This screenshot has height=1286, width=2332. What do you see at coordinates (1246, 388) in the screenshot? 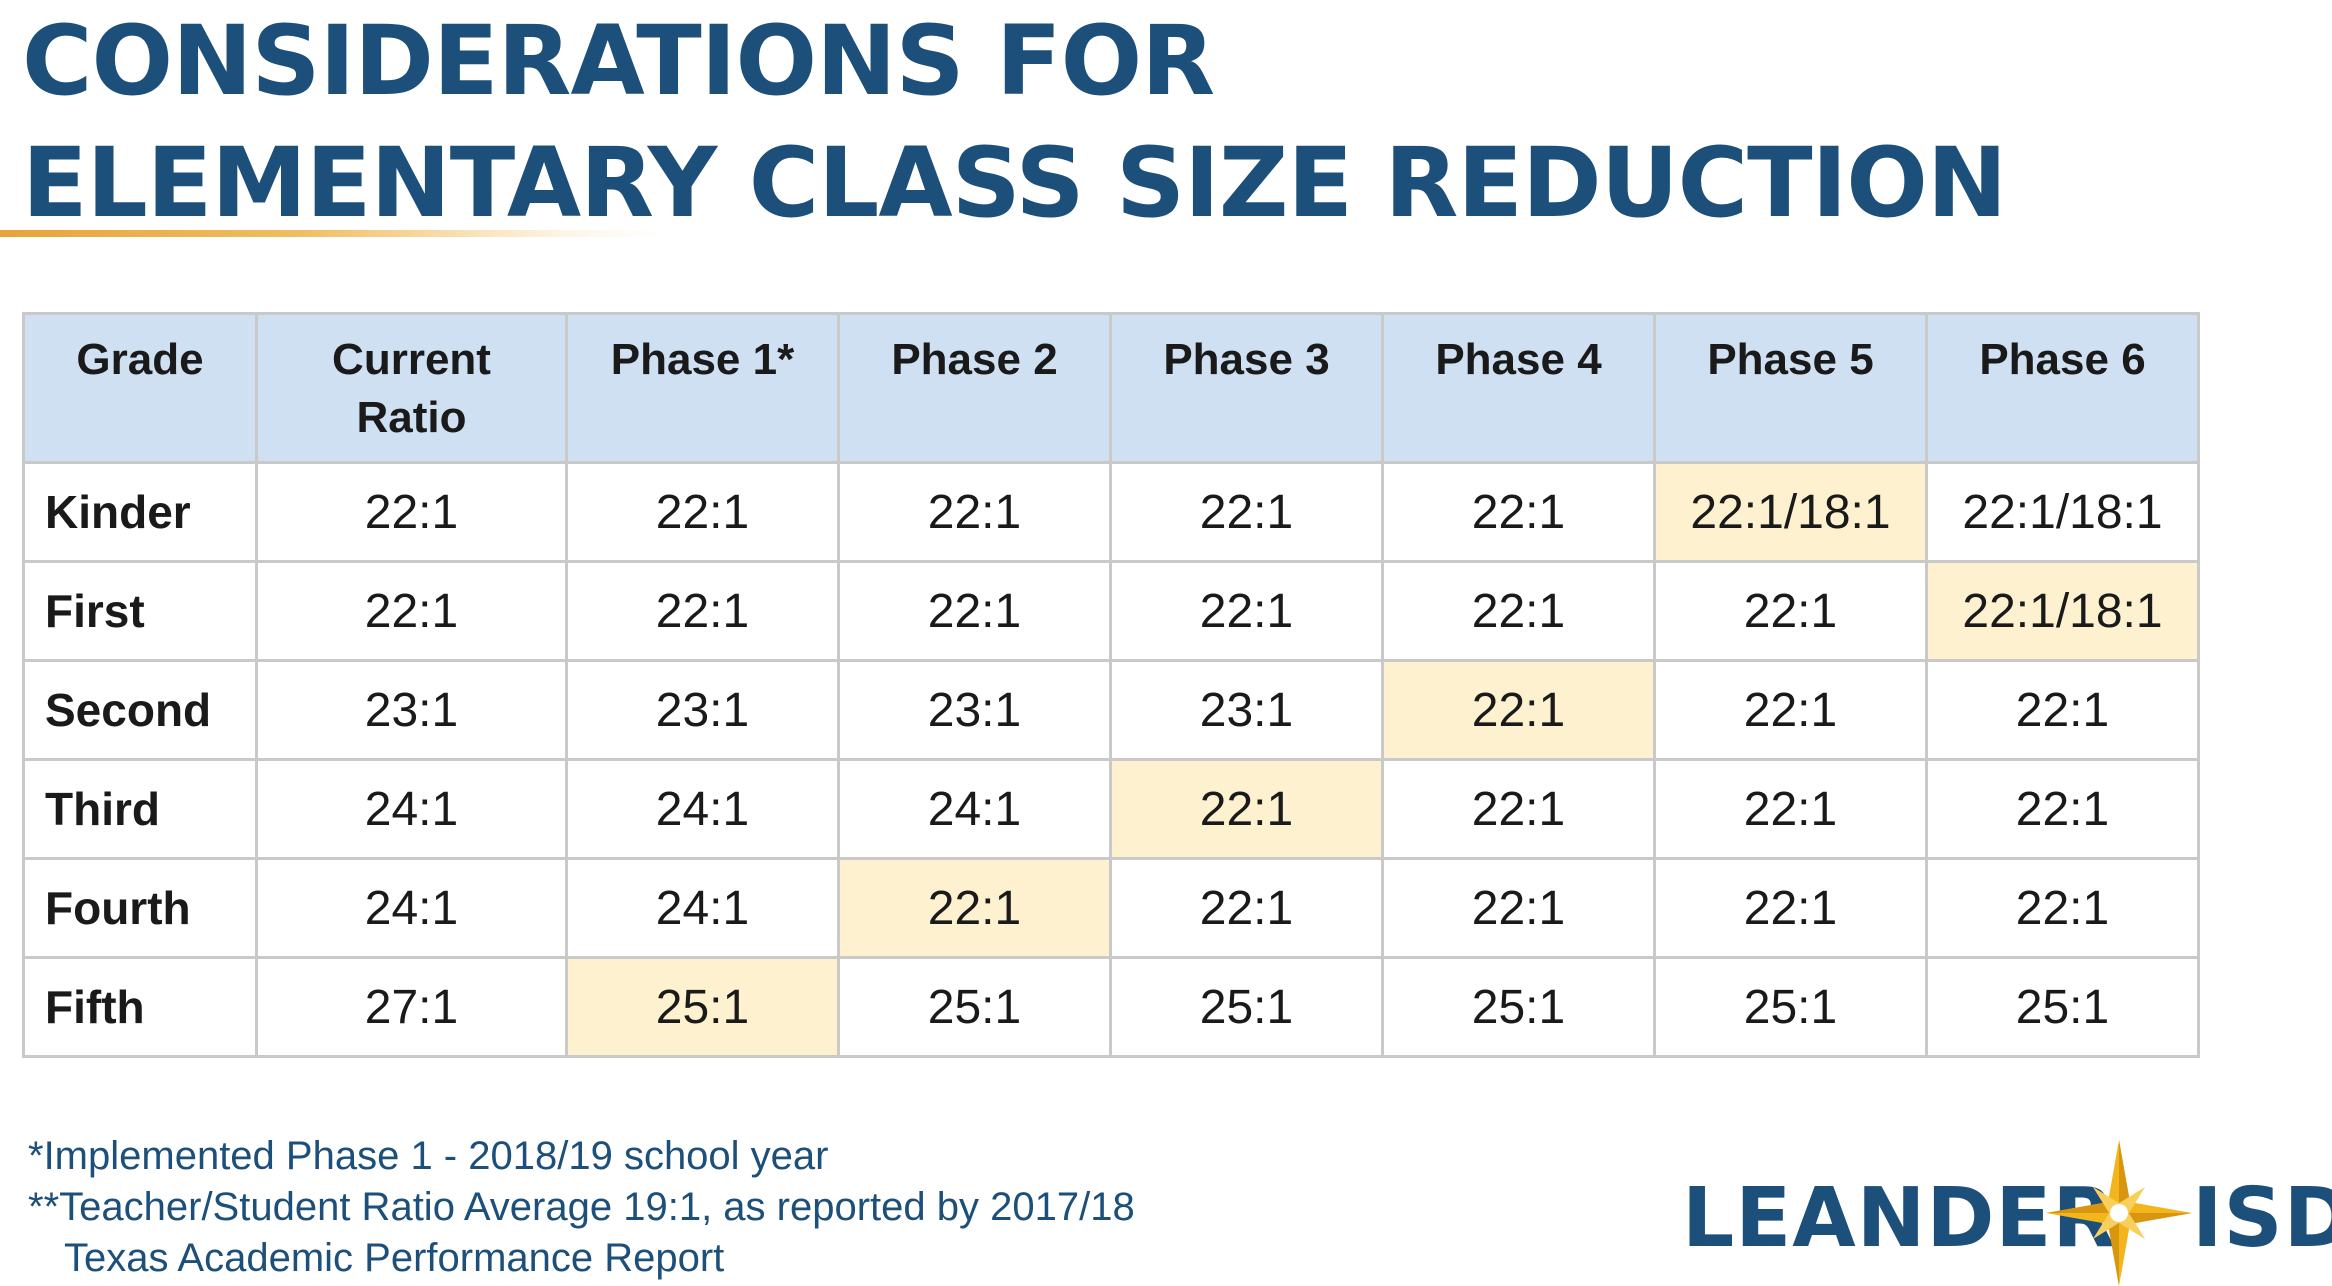
I see `header-cell-4: Phase 3` at bounding box center [1246, 388].